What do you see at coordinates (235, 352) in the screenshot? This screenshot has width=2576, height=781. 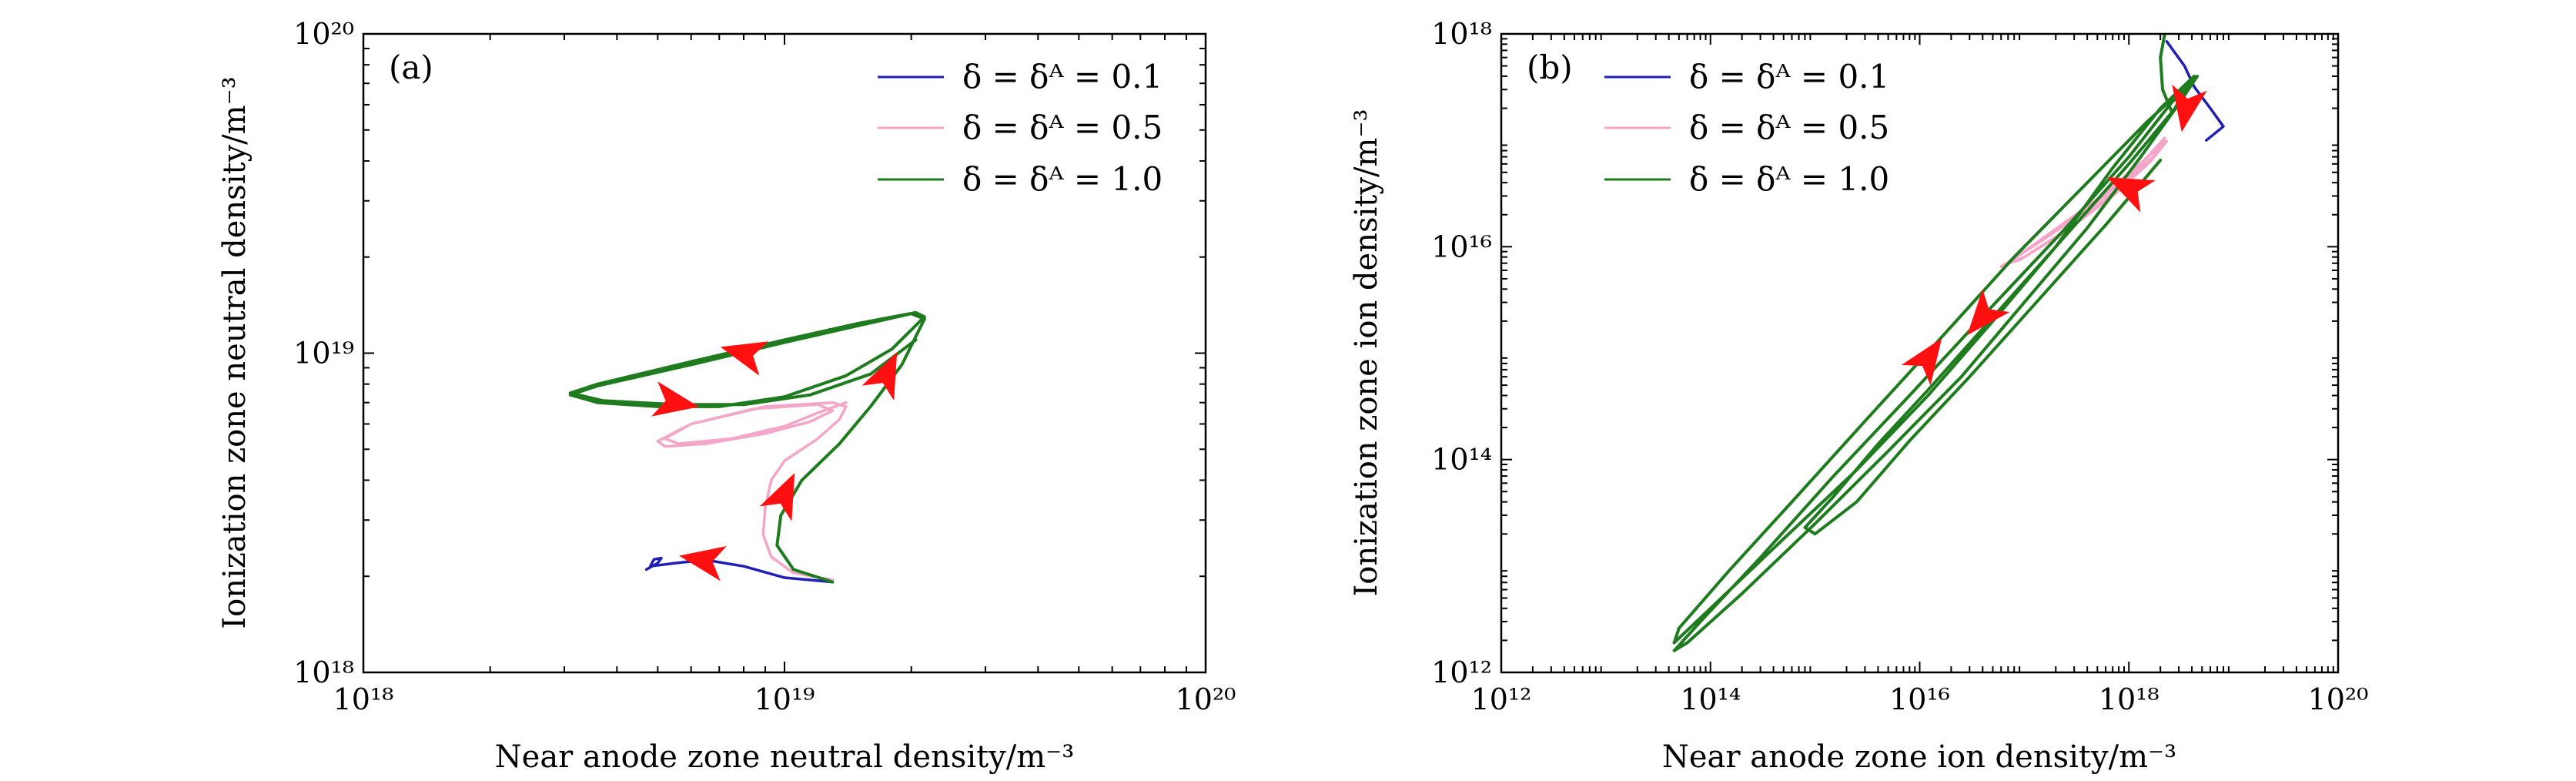 I see `y-axis-label-a: Ionization zone neutral density/m⁻³` at bounding box center [235, 352].